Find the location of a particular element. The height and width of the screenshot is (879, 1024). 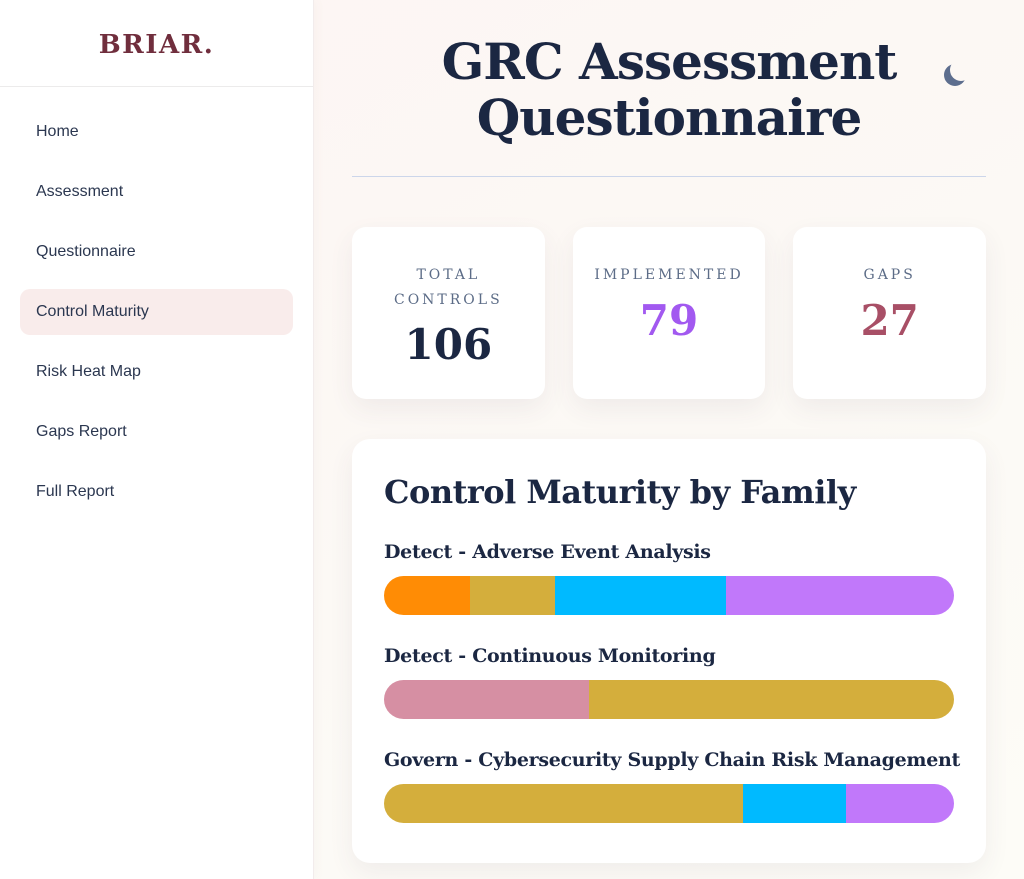

brand-logo: BRIAR. is located at coordinates (156, 45).